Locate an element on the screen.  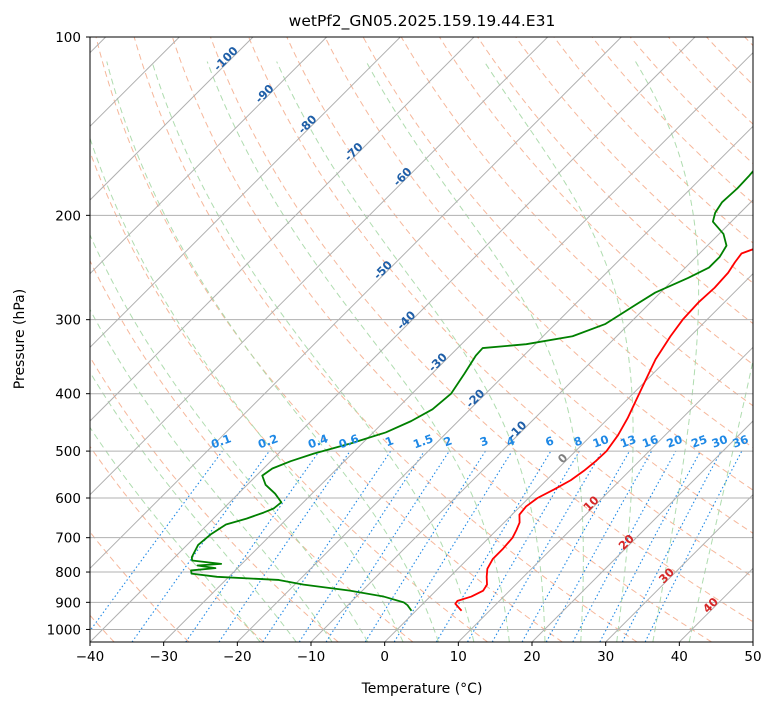
x-axis-label: Temperature (°C) is located at coordinates (422, 689).